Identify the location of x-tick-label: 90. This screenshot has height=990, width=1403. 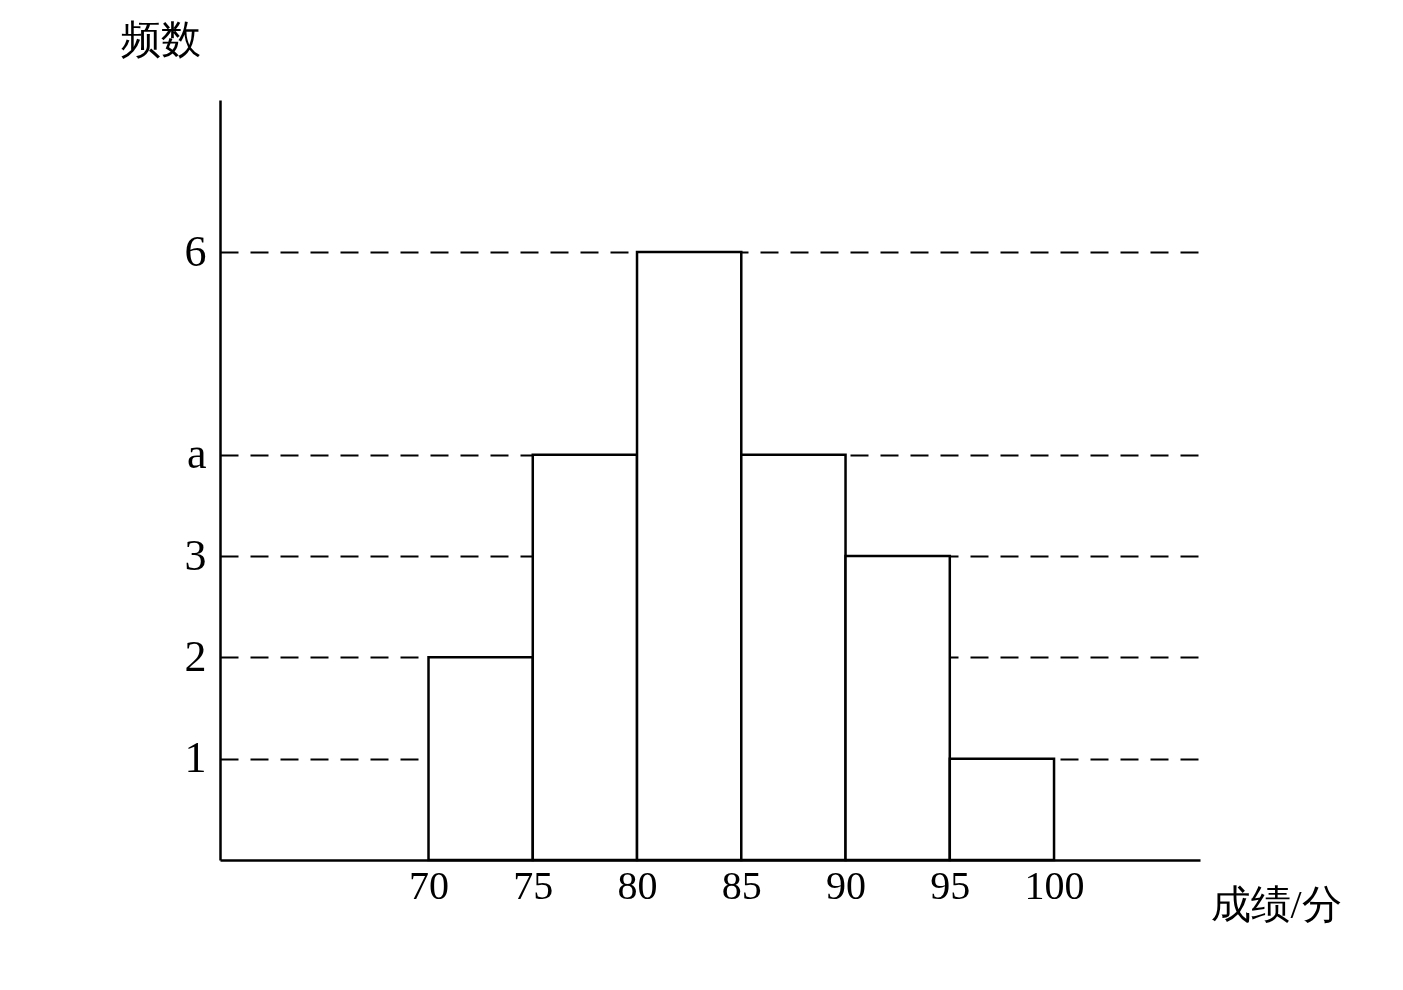
(846, 885).